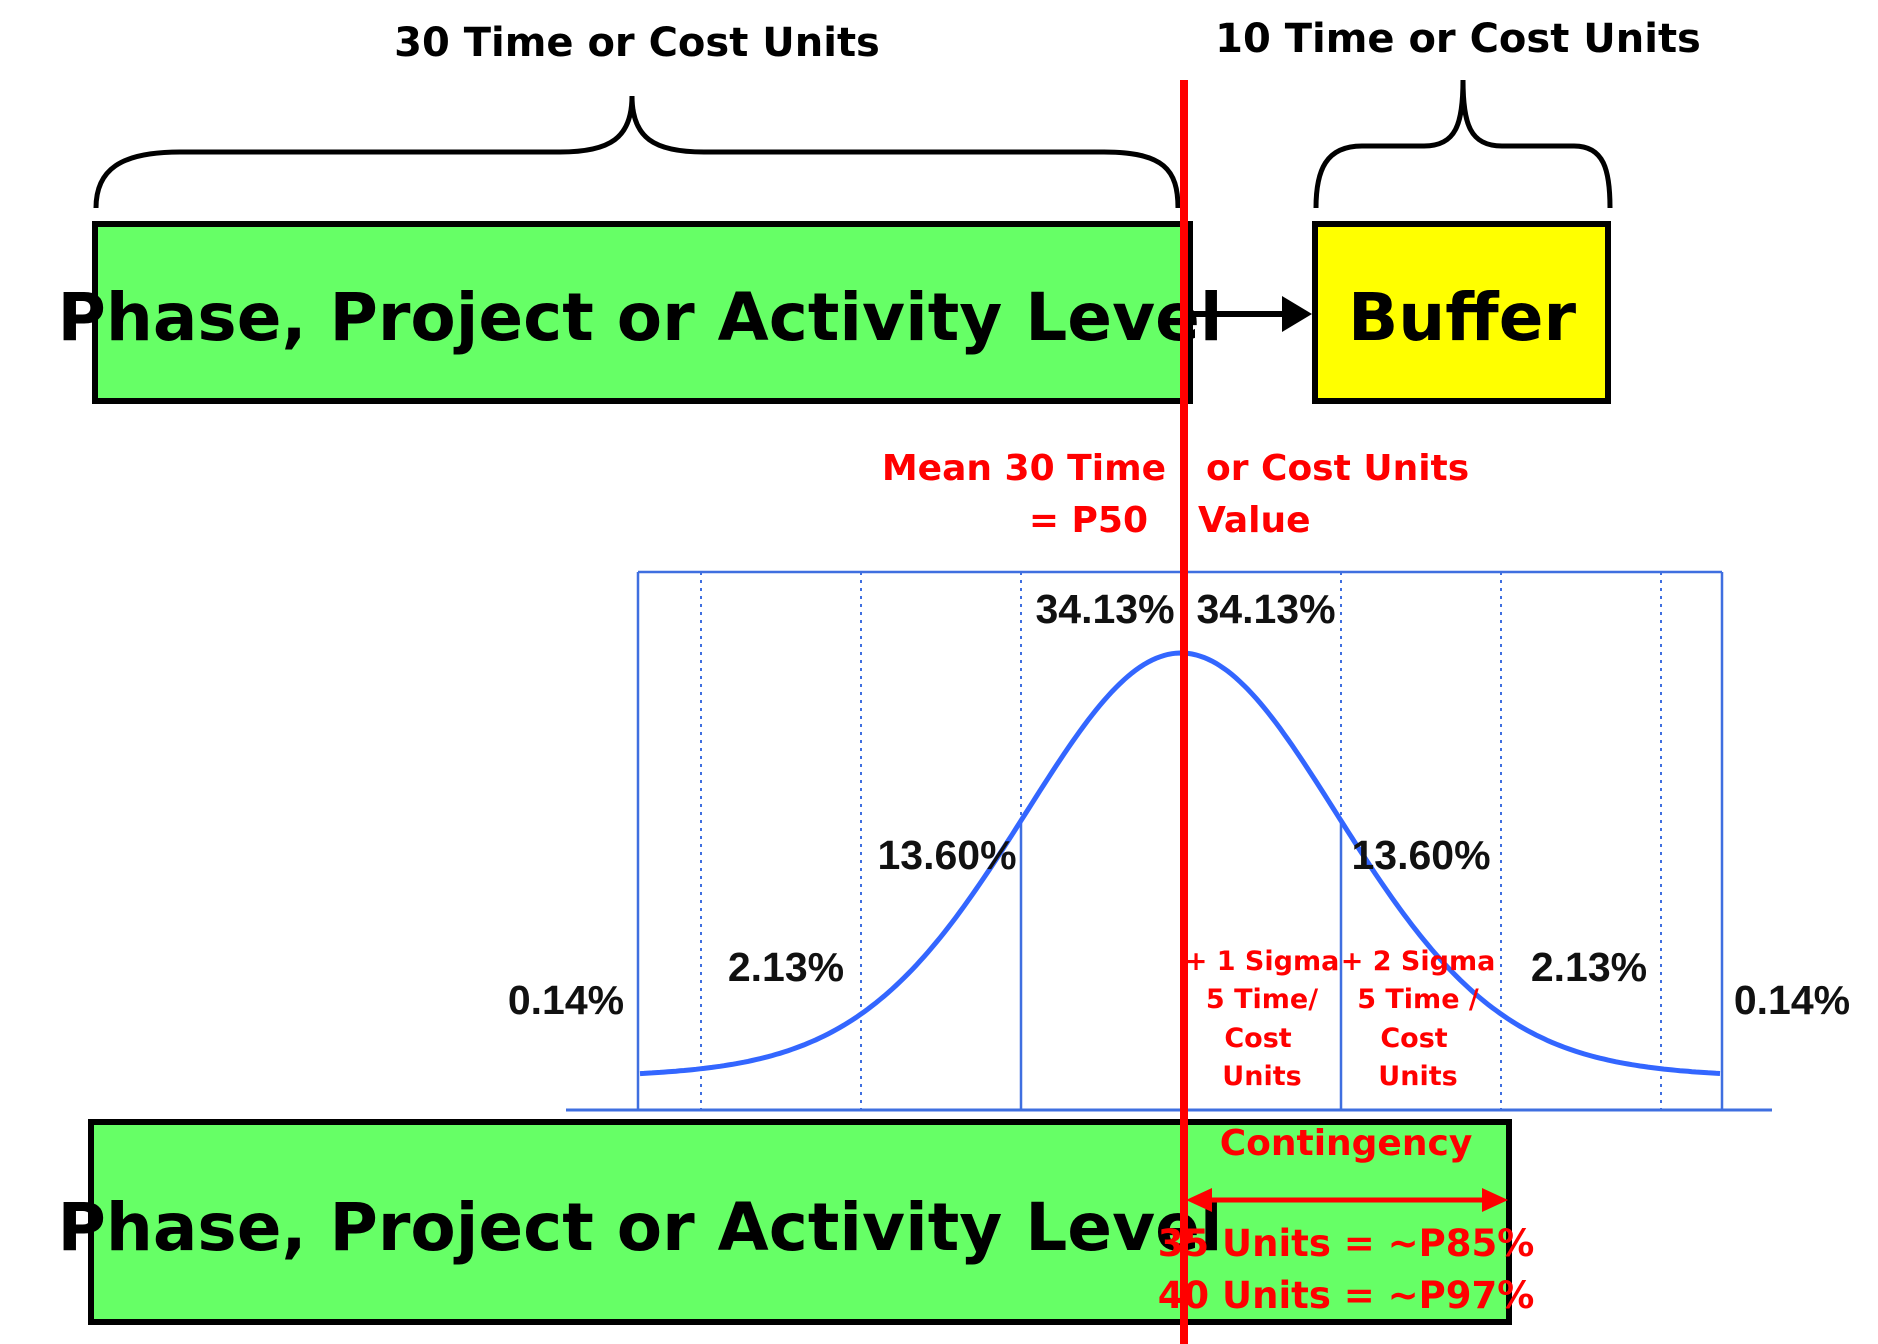 Image resolution: width=1878 pixels, height=1344 pixels. Describe the element at coordinates (1792, 1000) in the screenshot. I see `pct-right-3sigma: 0.14%` at that location.